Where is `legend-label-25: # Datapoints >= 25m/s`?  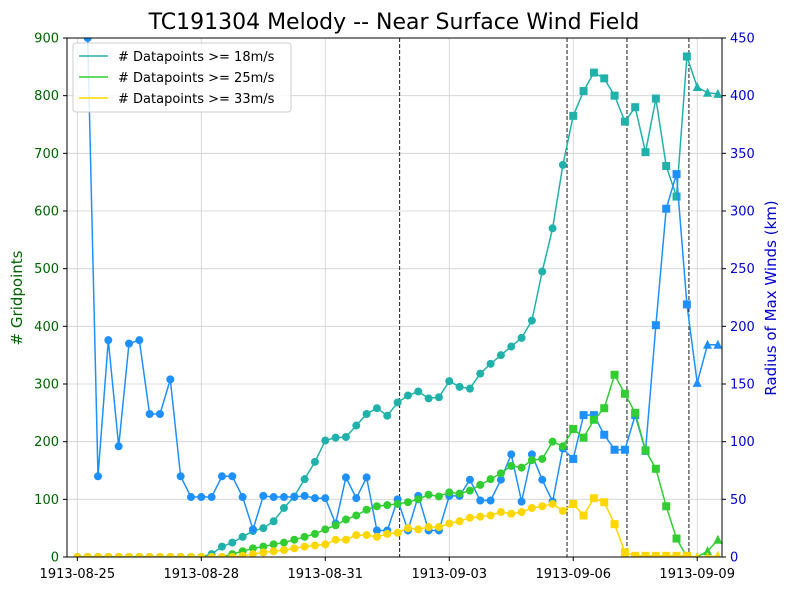
legend-label-25: # Datapoints >= 25m/s is located at coordinates (196, 78).